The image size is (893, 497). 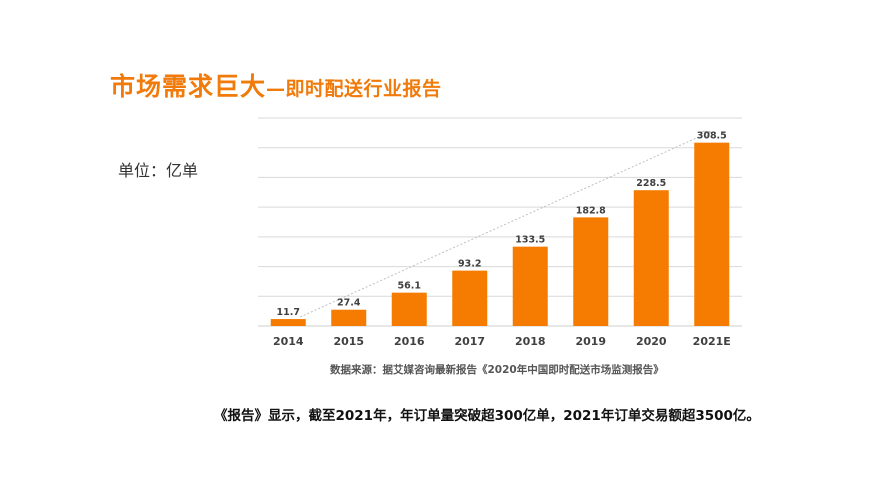 What do you see at coordinates (497, 370) in the screenshot?
I see `data-source-note: 数据来源：据艾媒咨询最新报告《2020年中国即时配送市场监测报告》` at bounding box center [497, 370].